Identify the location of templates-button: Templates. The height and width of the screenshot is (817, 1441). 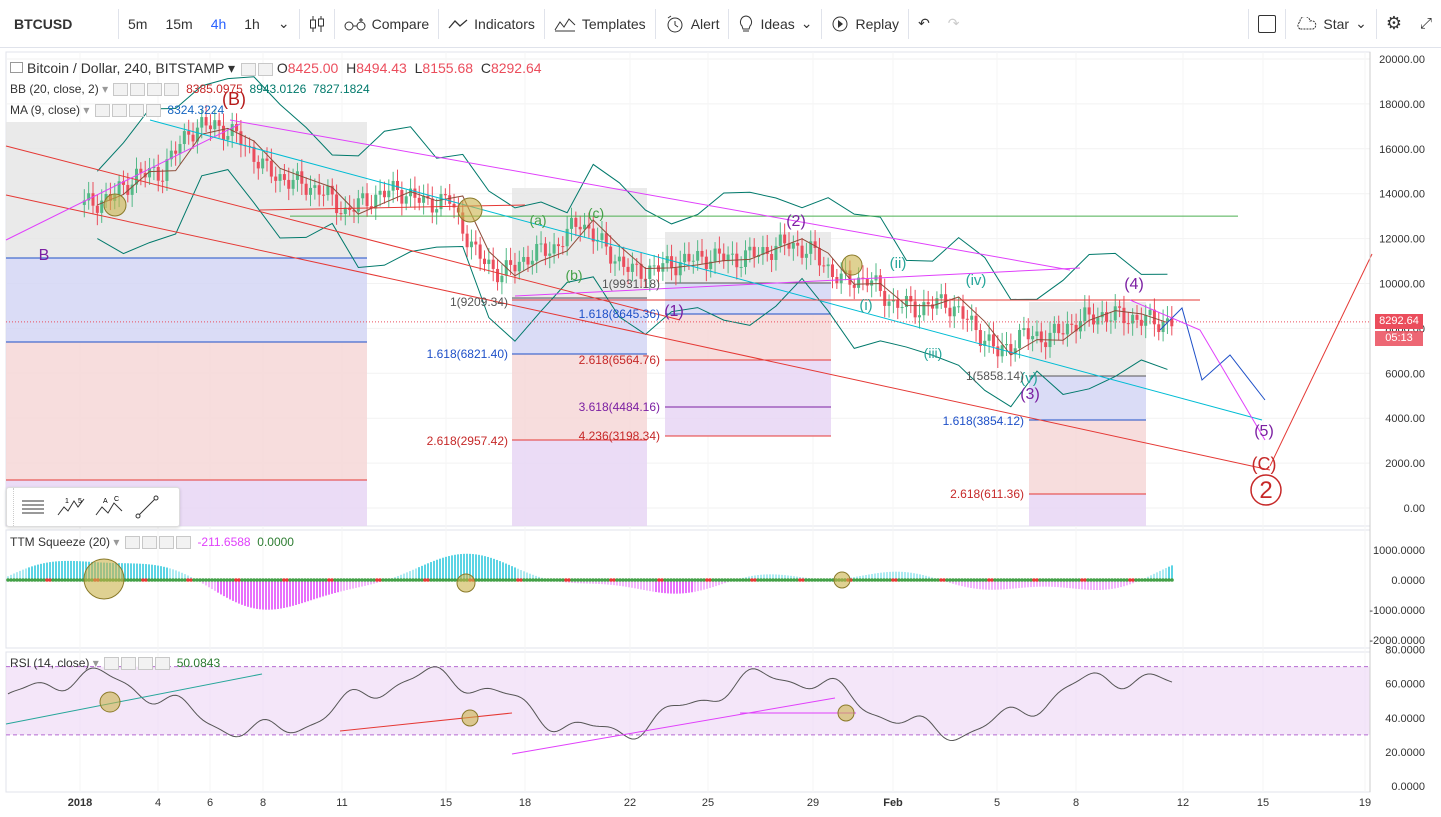
(600, 23).